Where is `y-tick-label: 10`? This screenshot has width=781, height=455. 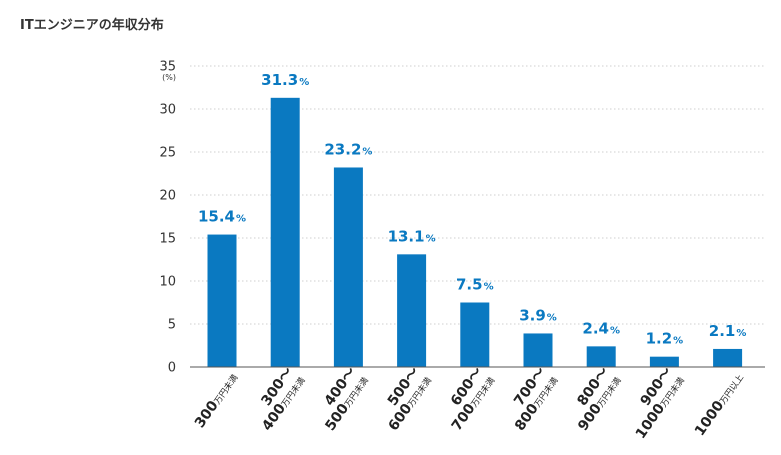 y-tick-label: 10 is located at coordinates (167, 282).